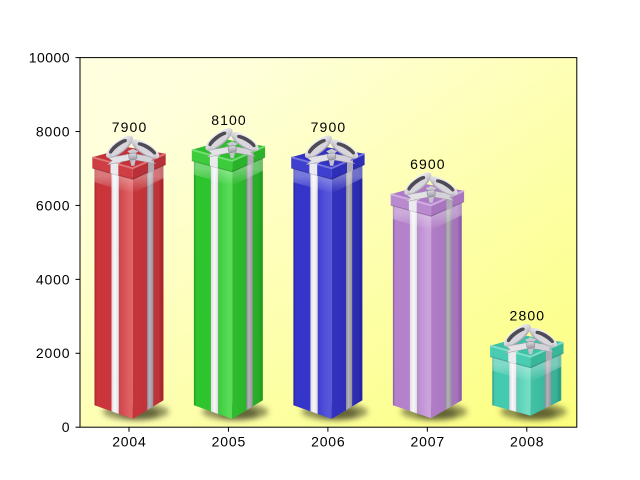  What do you see at coordinates (228, 120) in the screenshot?
I see `svg-text: 8100` at bounding box center [228, 120].